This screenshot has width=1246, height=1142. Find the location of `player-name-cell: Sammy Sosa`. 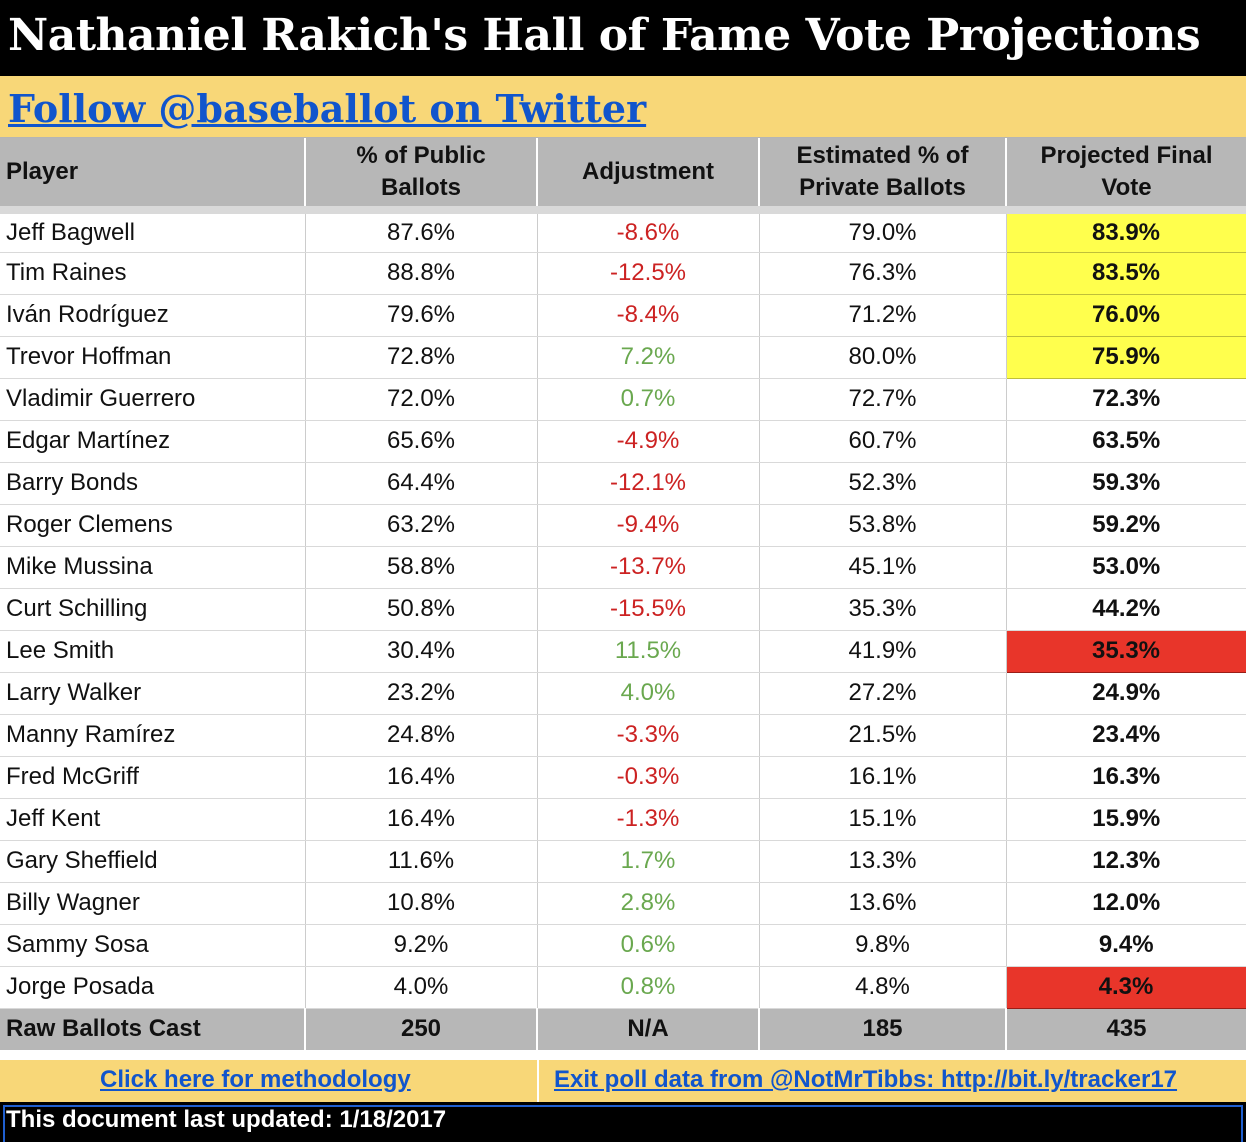

player-name-cell: Sammy Sosa is located at coordinates (153, 945).